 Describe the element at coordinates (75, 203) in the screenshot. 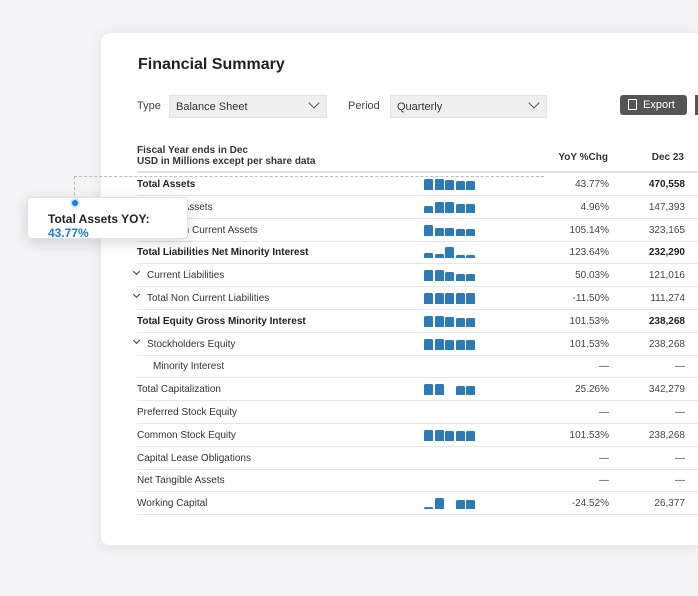

I see `tooltip-anchor-dot` at that location.